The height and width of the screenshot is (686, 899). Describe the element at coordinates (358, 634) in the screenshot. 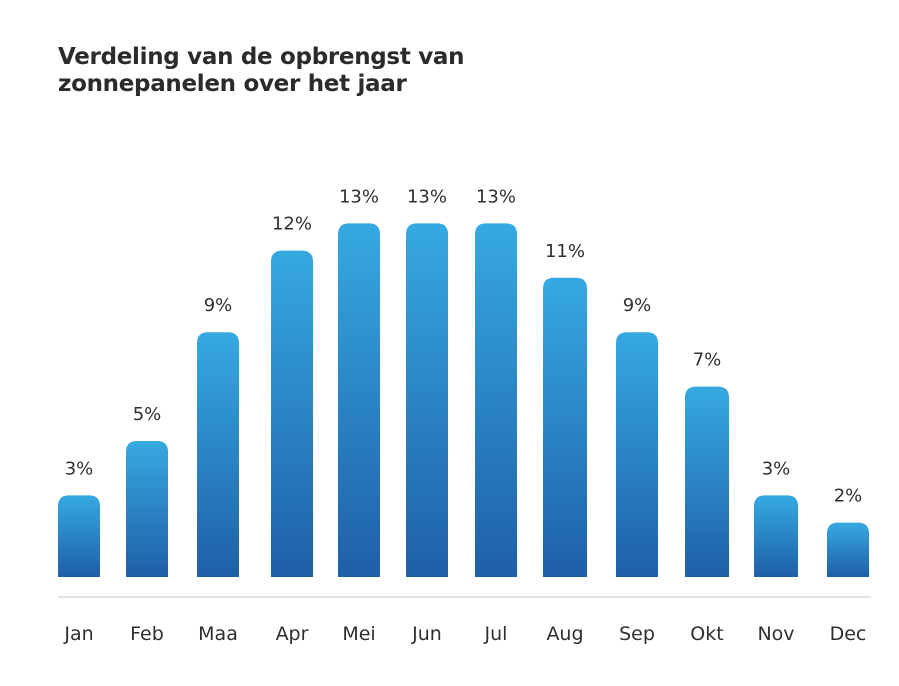

I see `category-label-mei: Mei` at that location.